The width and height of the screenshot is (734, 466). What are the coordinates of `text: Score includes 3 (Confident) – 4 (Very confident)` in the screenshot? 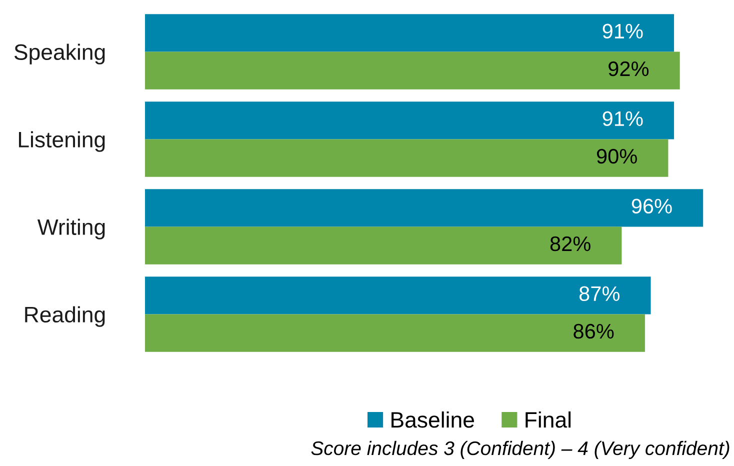 It's located at (520, 450).